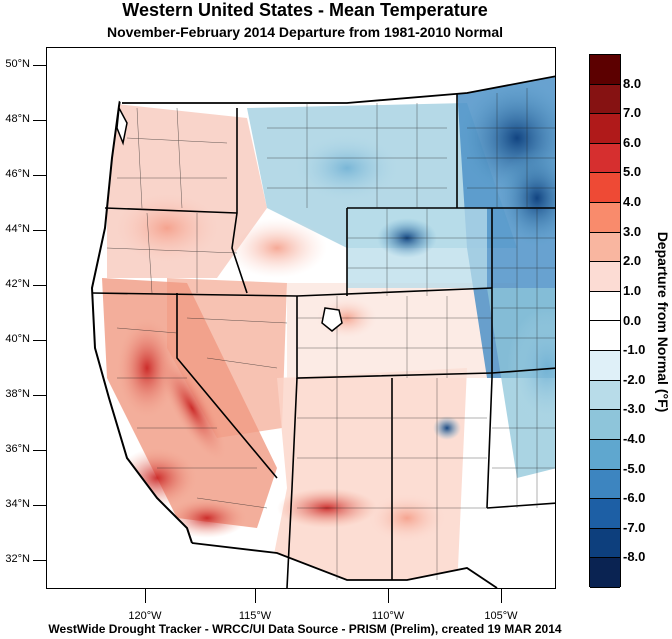 The height and width of the screenshot is (639, 672). I want to click on longitude-label: 115°W, so click(255, 616).